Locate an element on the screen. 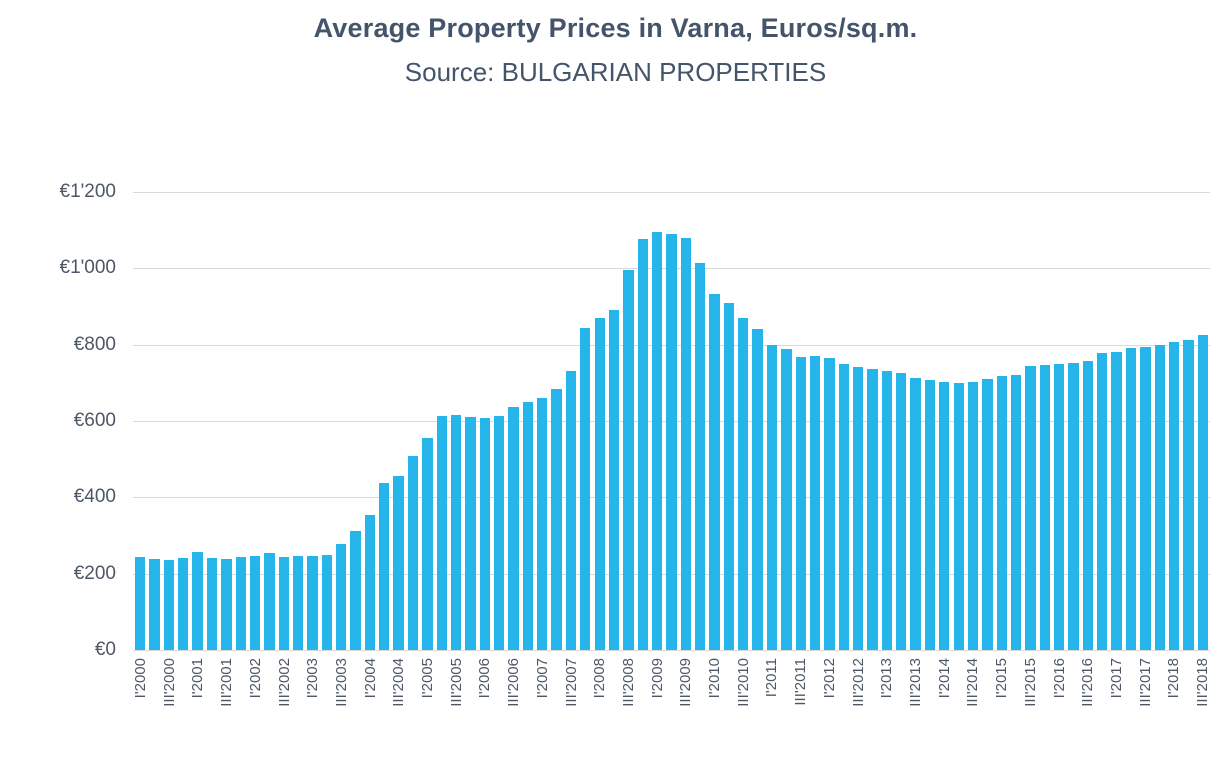  x-axis-tick-label: I'2006 is located at coordinates (485, 678).